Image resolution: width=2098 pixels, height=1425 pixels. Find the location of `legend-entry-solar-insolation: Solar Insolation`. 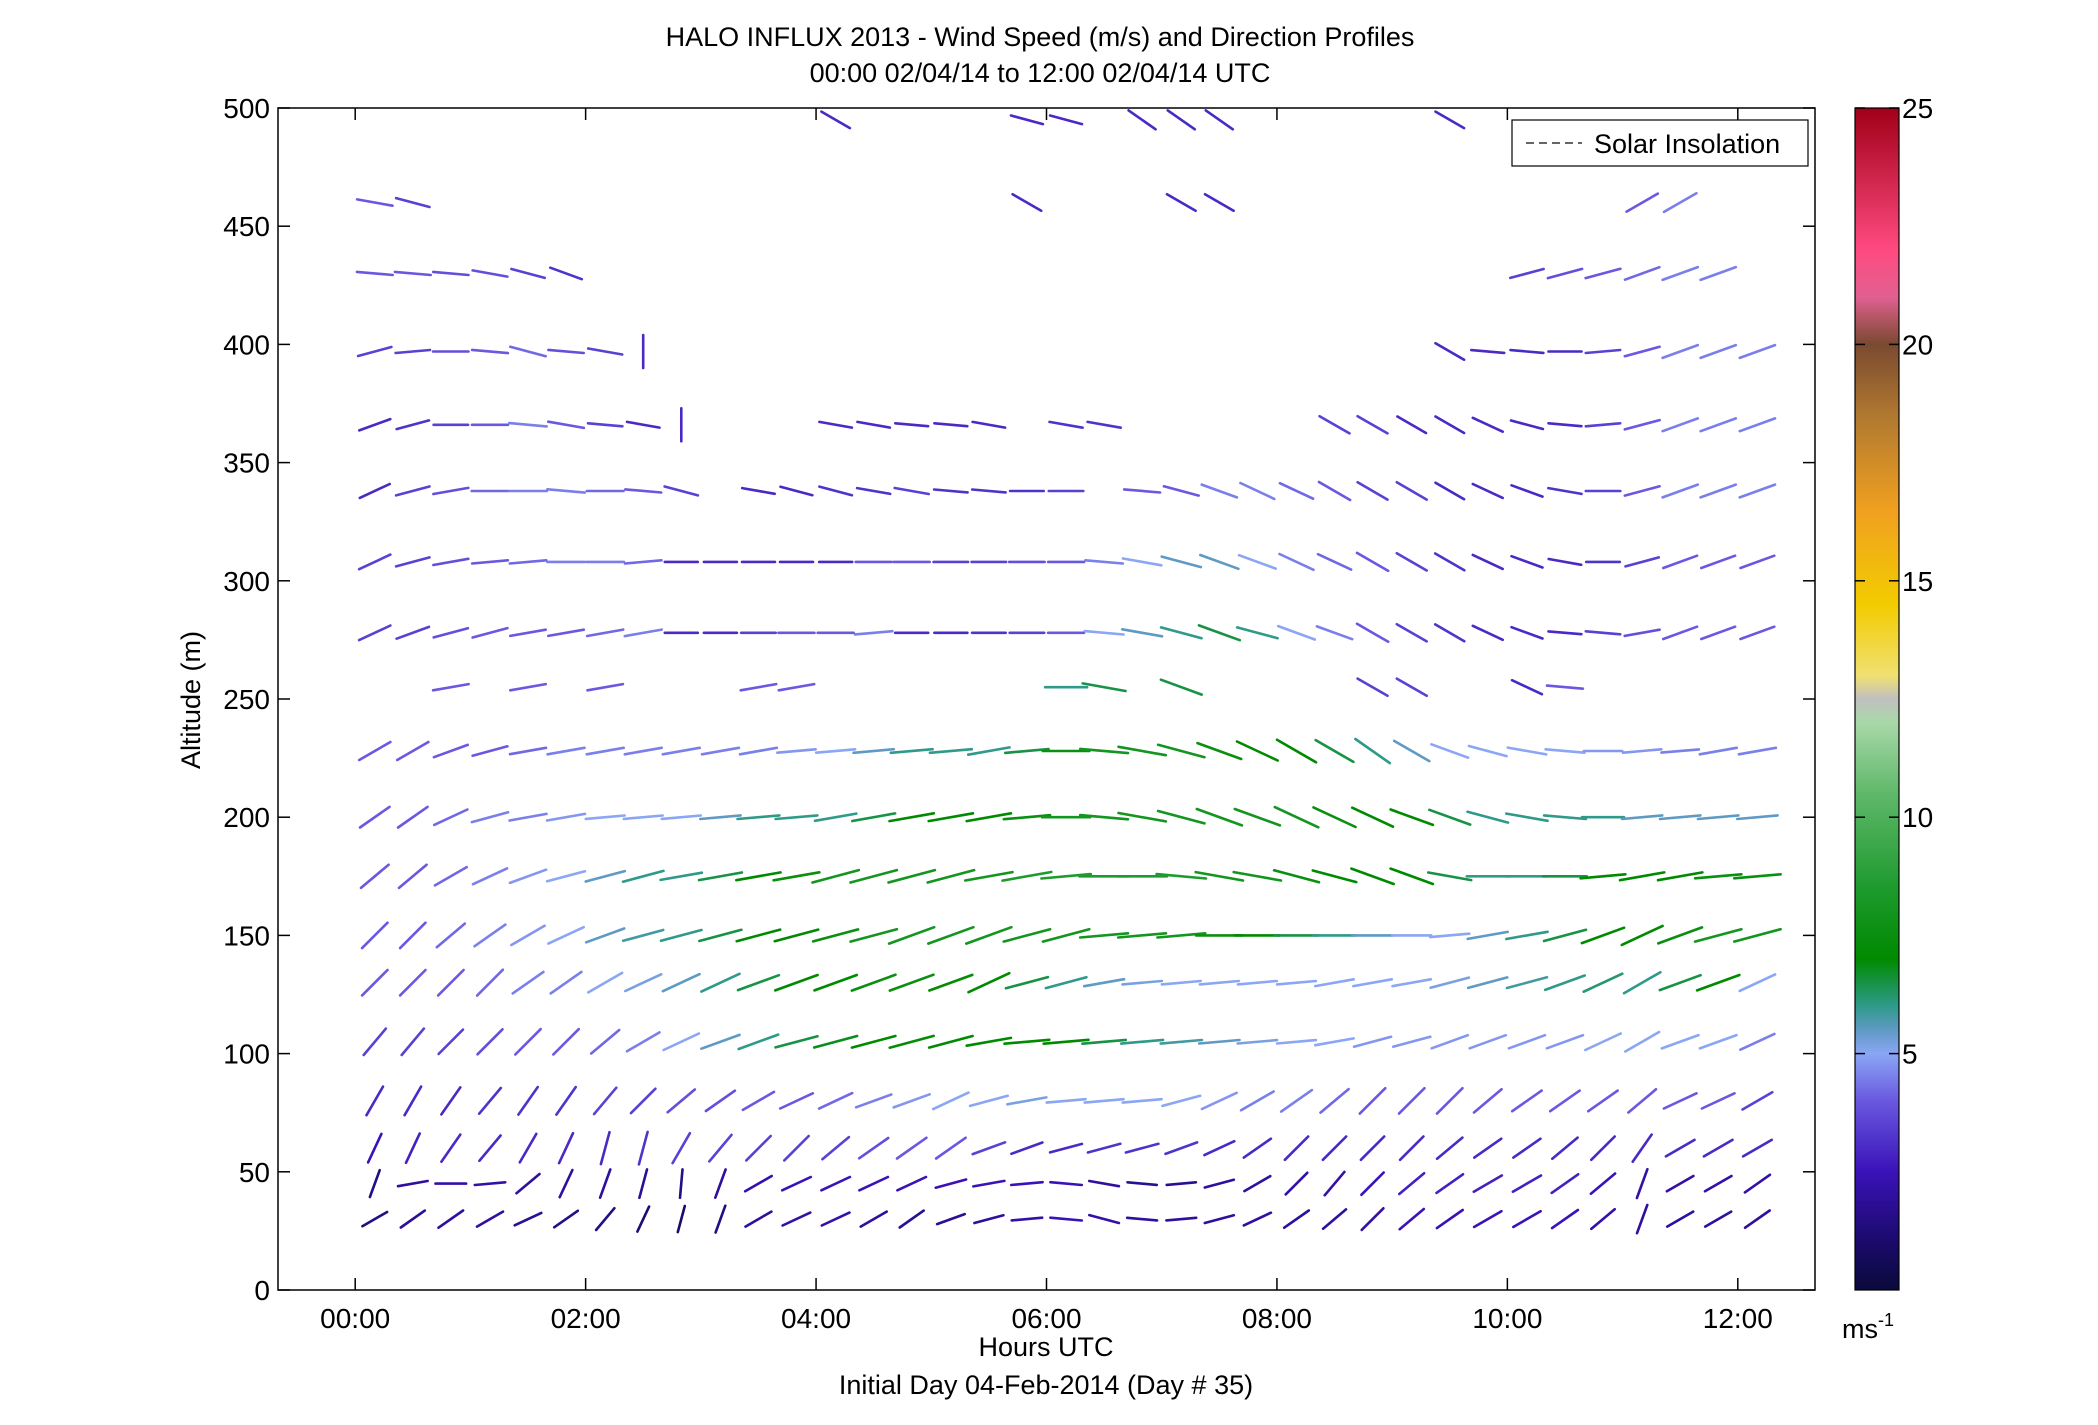

legend-entry-solar-insolation: Solar Insolation is located at coordinates (1687, 144).